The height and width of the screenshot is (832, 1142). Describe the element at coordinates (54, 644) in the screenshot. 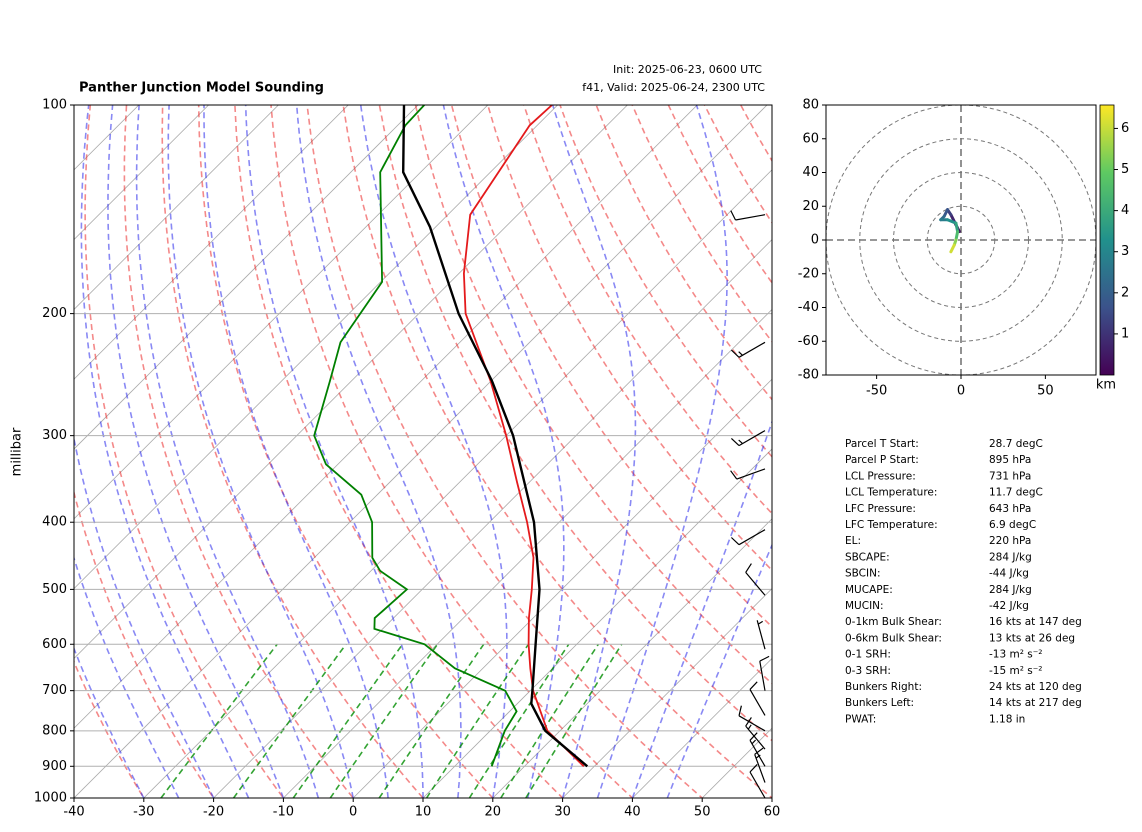

I see `y-tick-label: 600` at that location.